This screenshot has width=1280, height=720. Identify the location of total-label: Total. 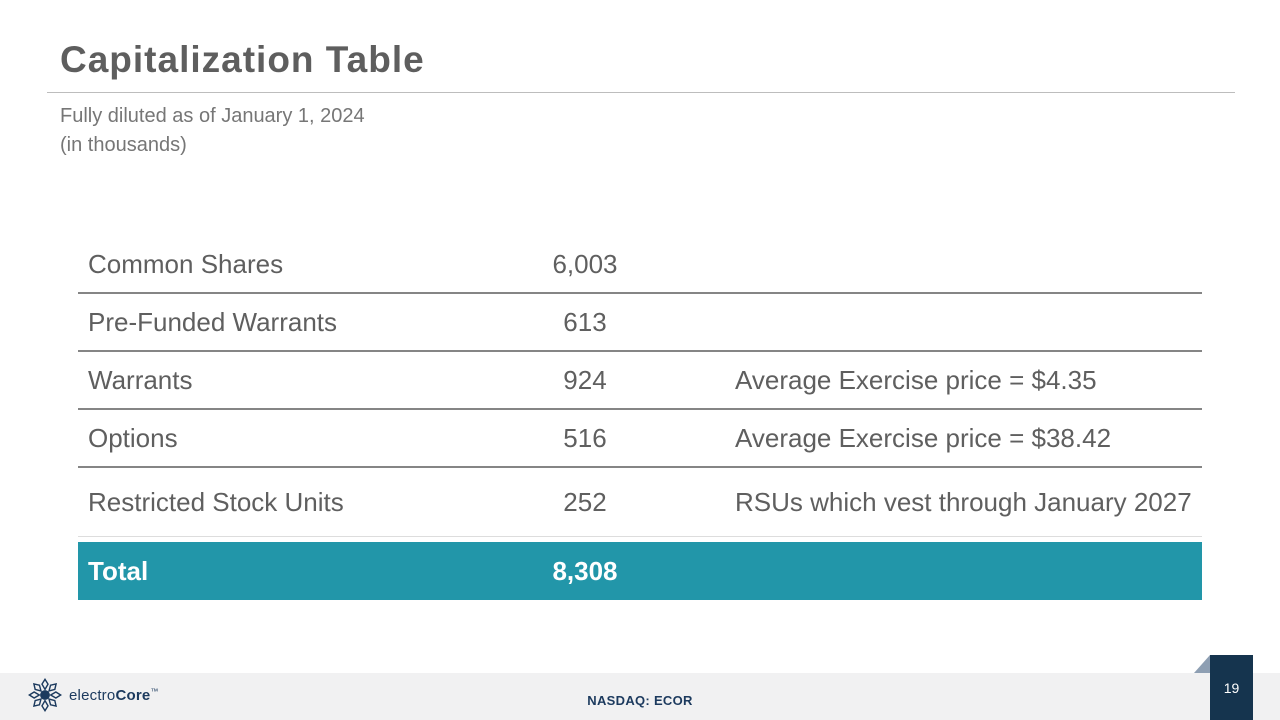
(118, 570).